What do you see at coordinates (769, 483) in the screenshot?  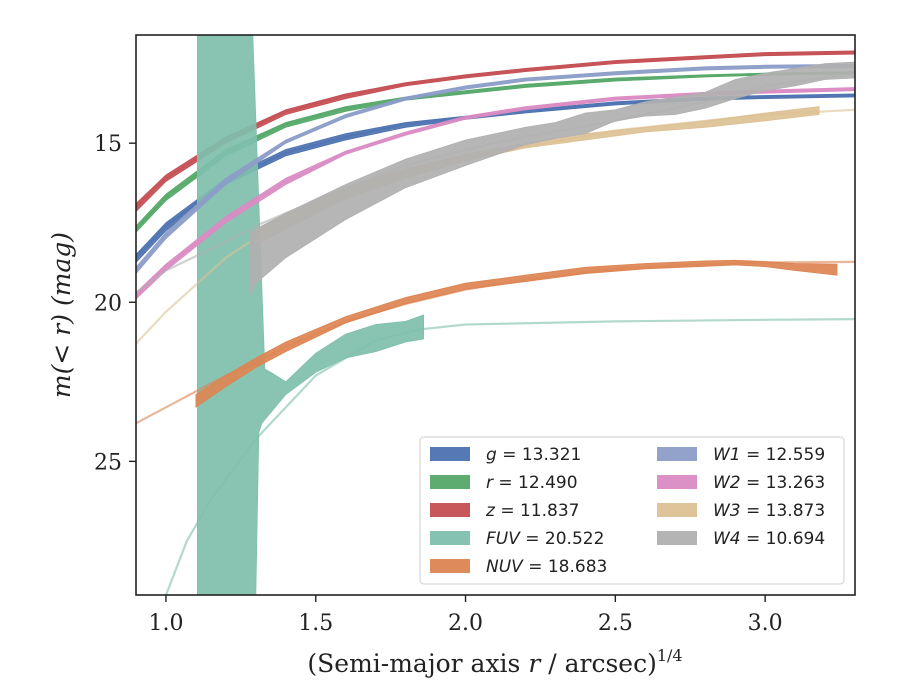 I see `legend-label: W2 = 13.263` at bounding box center [769, 483].